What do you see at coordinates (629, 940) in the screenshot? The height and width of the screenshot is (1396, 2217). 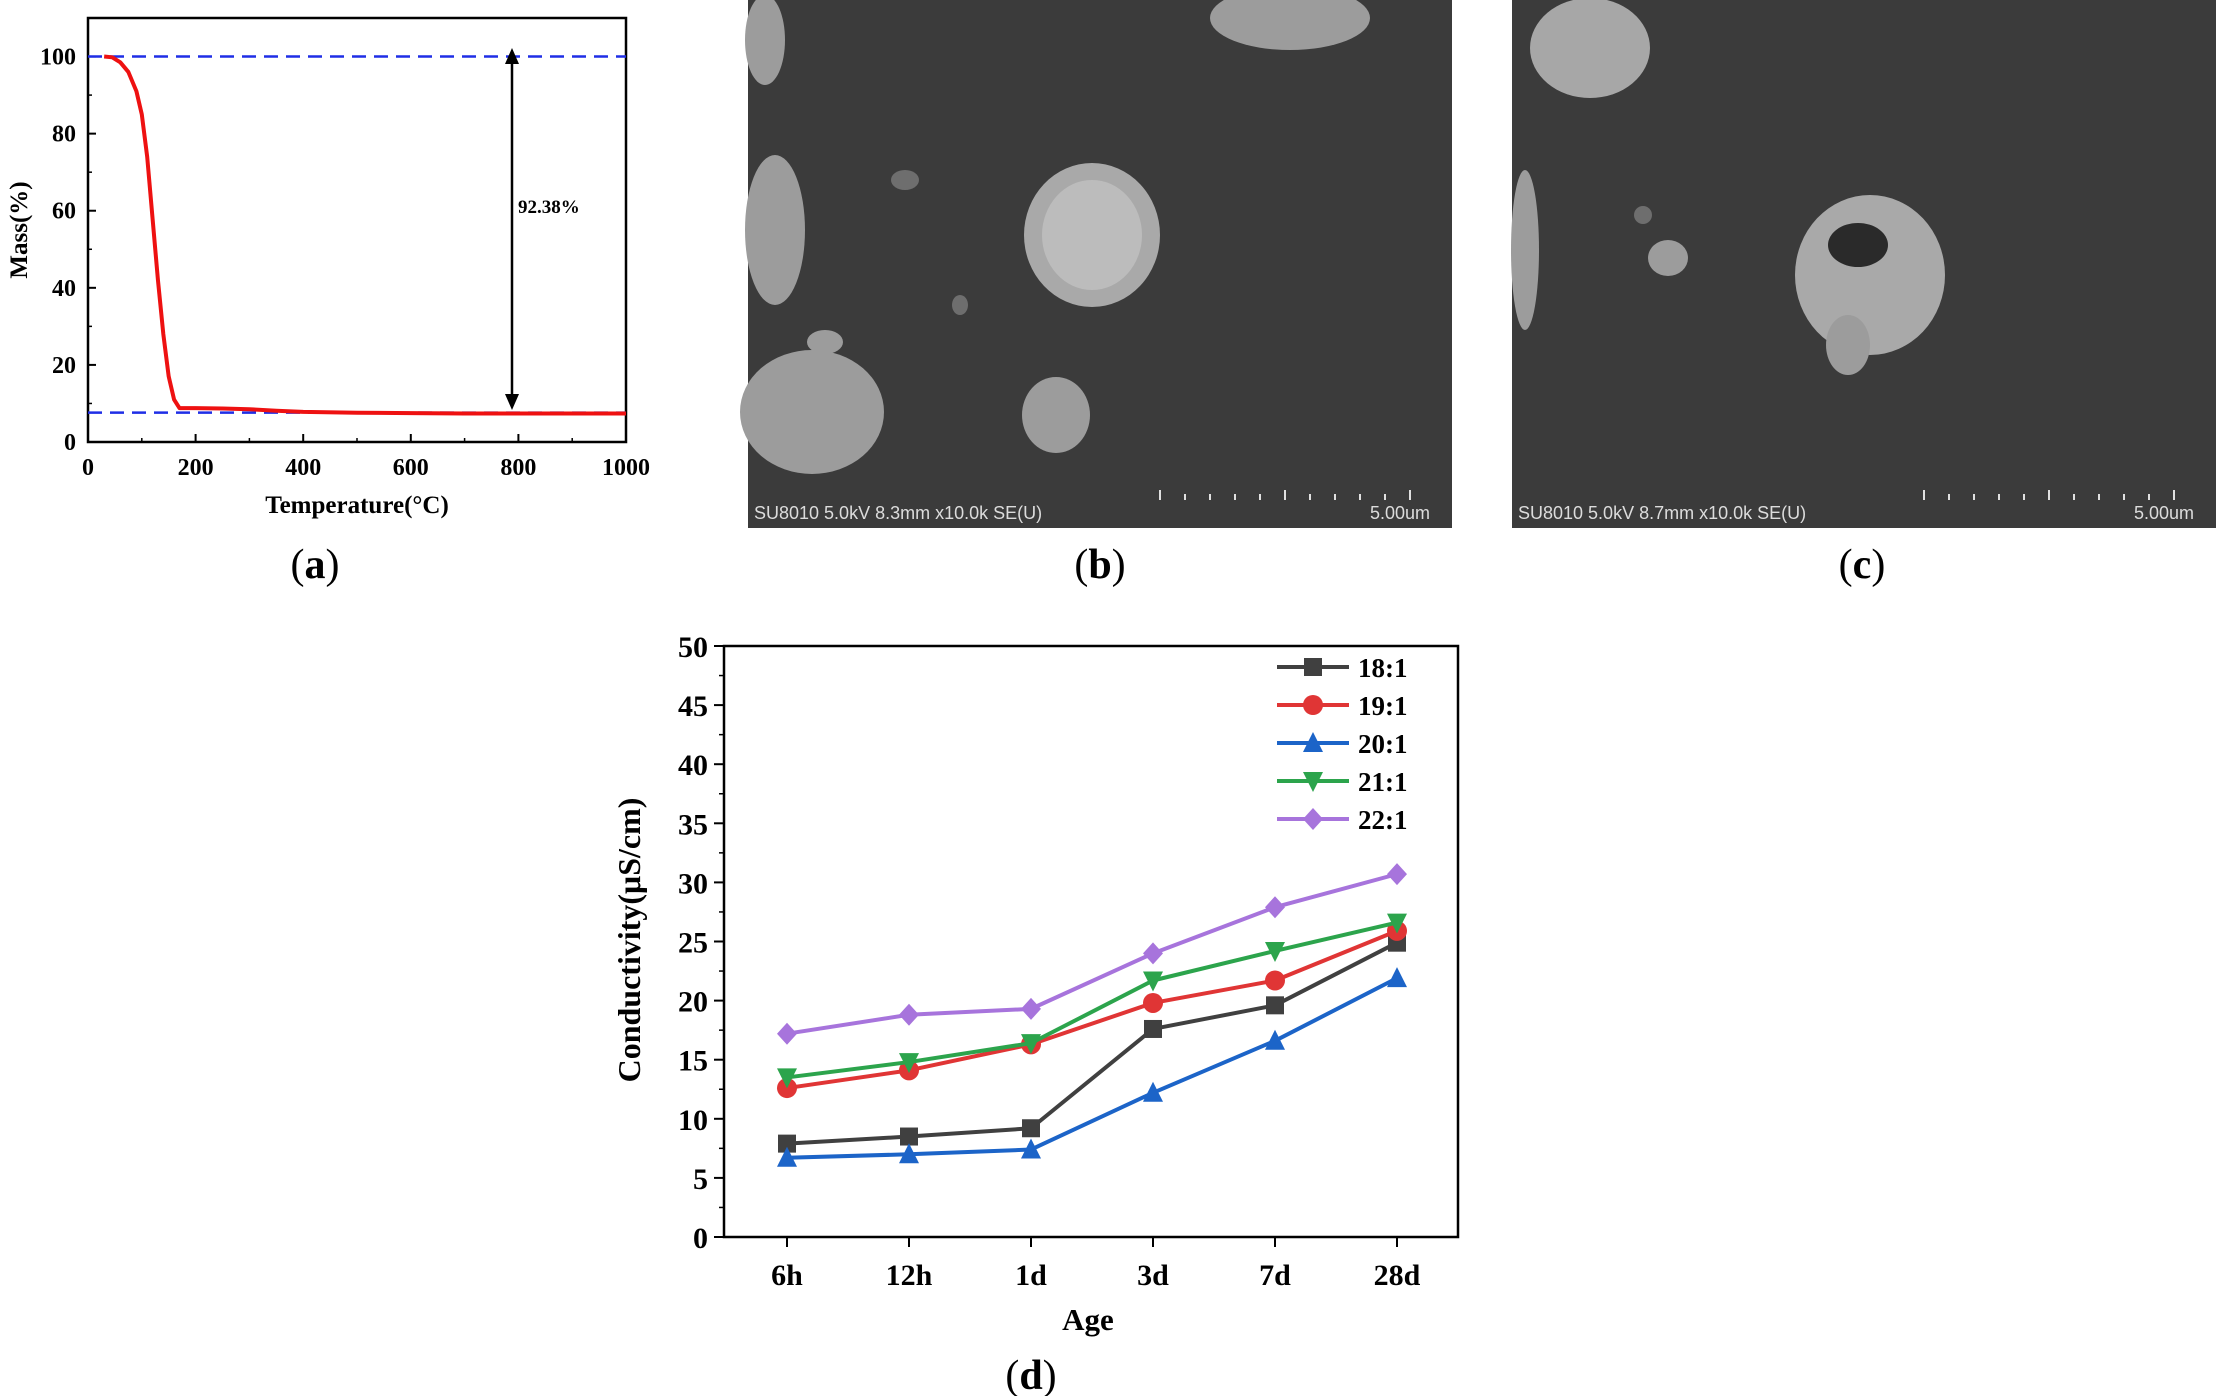 I see `conductivity-y-axis-title: Conductivity(μS/cm)` at bounding box center [629, 940].